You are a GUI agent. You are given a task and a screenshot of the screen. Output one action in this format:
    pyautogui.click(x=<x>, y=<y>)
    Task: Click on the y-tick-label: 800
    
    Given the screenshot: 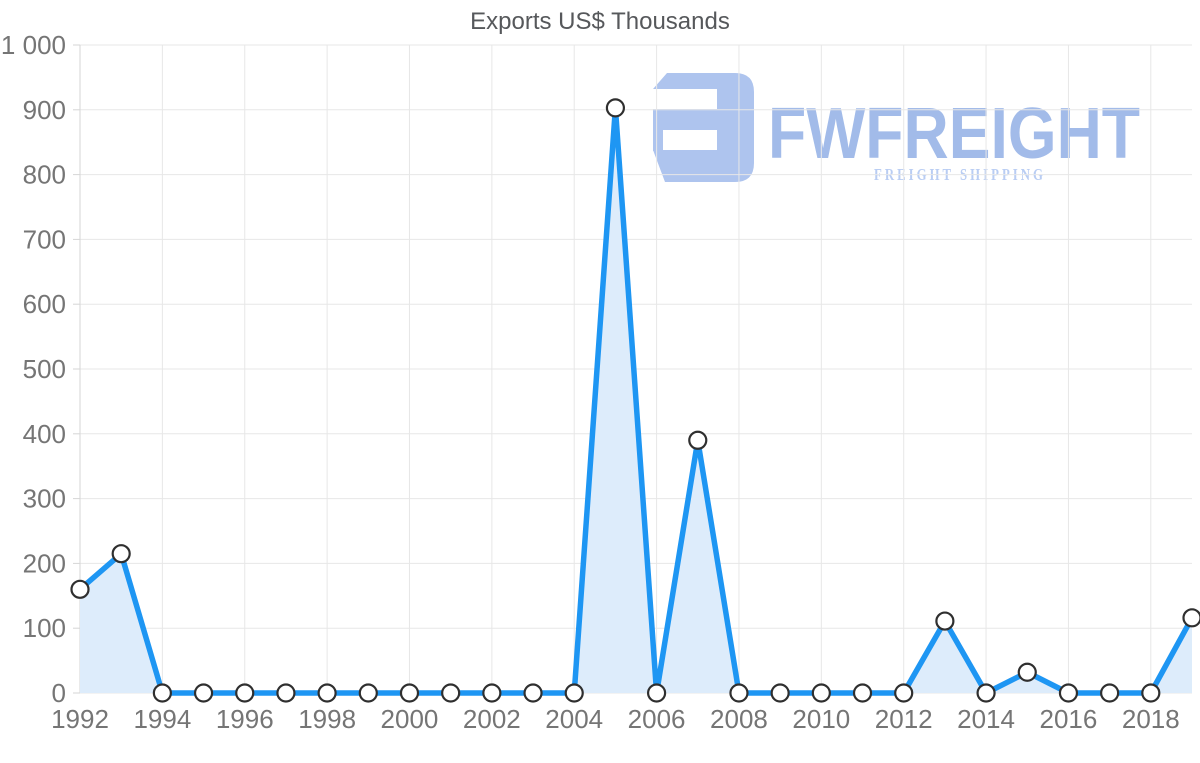 What is the action you would take?
    pyautogui.click(x=44, y=175)
    